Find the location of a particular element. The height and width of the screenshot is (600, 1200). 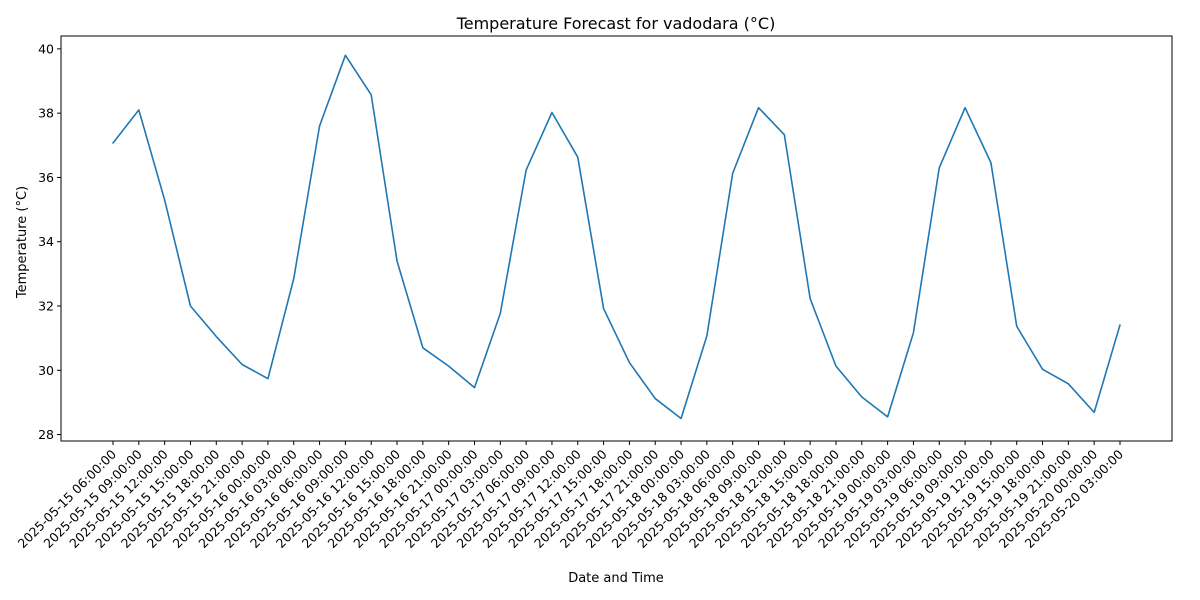

y-axis: 28 30 32 34 36 38 40 is located at coordinates (49, 241).